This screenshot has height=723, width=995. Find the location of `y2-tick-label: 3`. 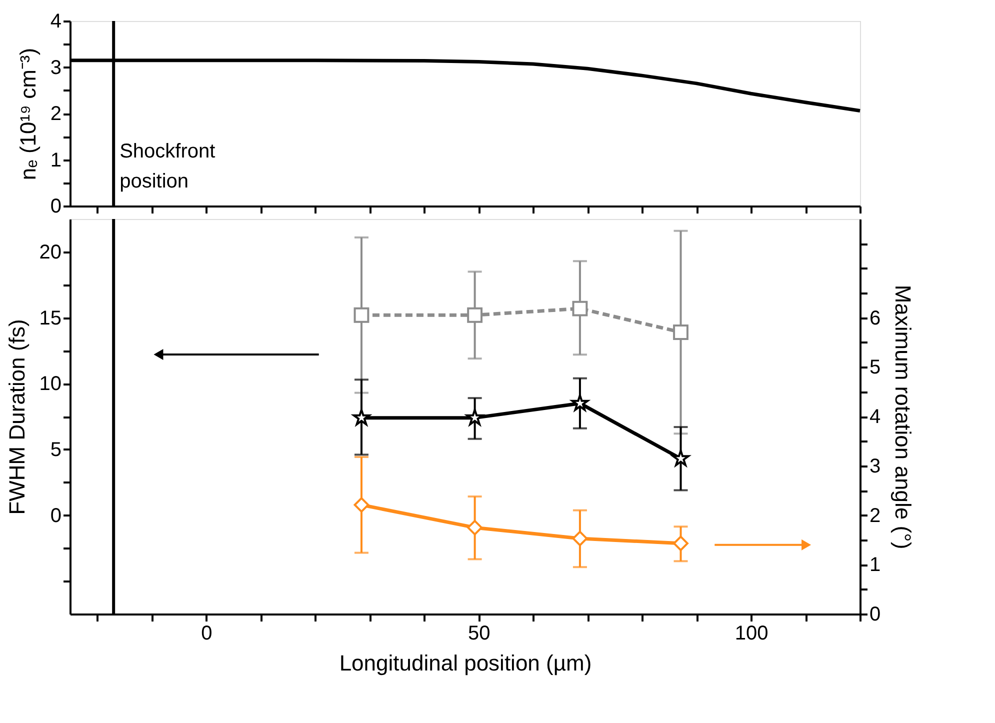

y2-tick-label: 3 is located at coordinates (875, 466).